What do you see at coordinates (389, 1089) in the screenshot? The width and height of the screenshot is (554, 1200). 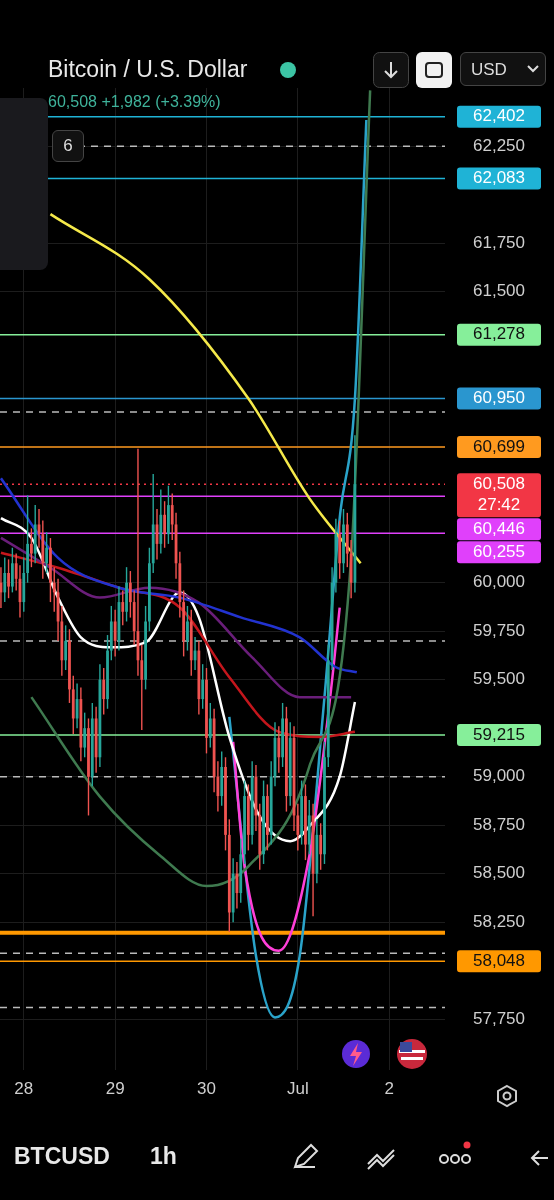 I see `x-tick-label: 2` at bounding box center [389, 1089].